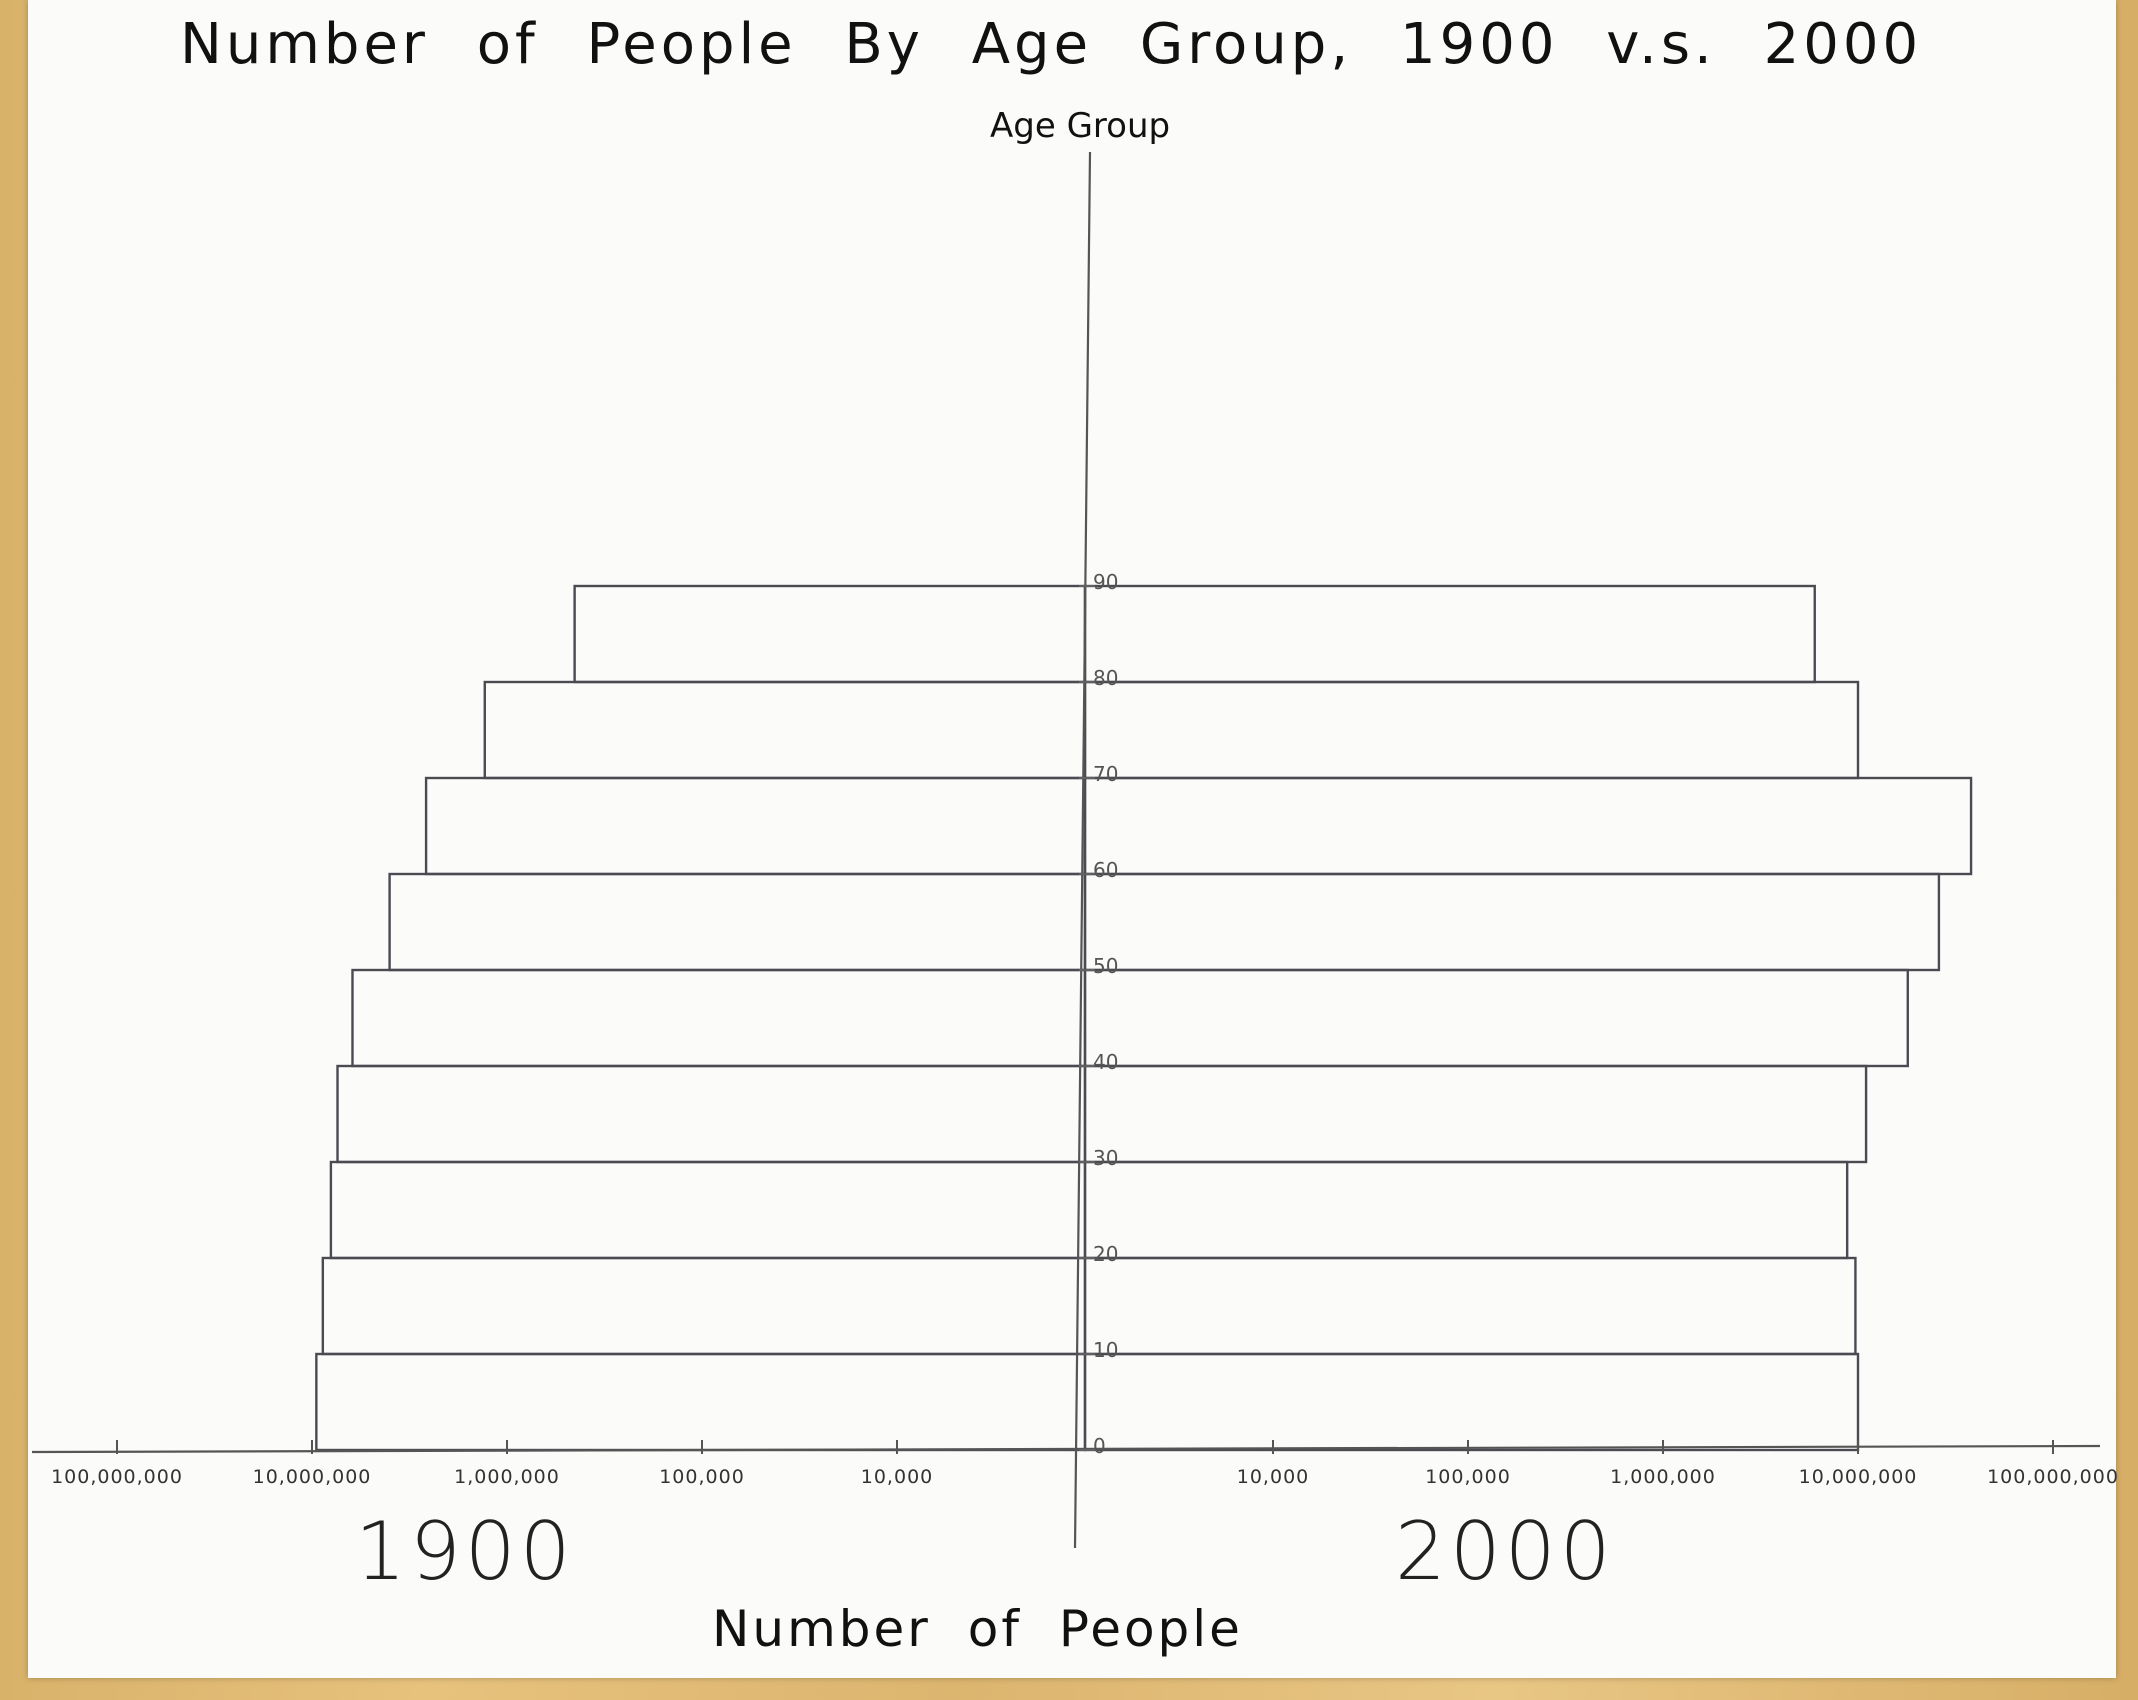  What do you see at coordinates (1273, 1477) in the screenshot?
I see `x-tick-right-0: 10,000` at bounding box center [1273, 1477].